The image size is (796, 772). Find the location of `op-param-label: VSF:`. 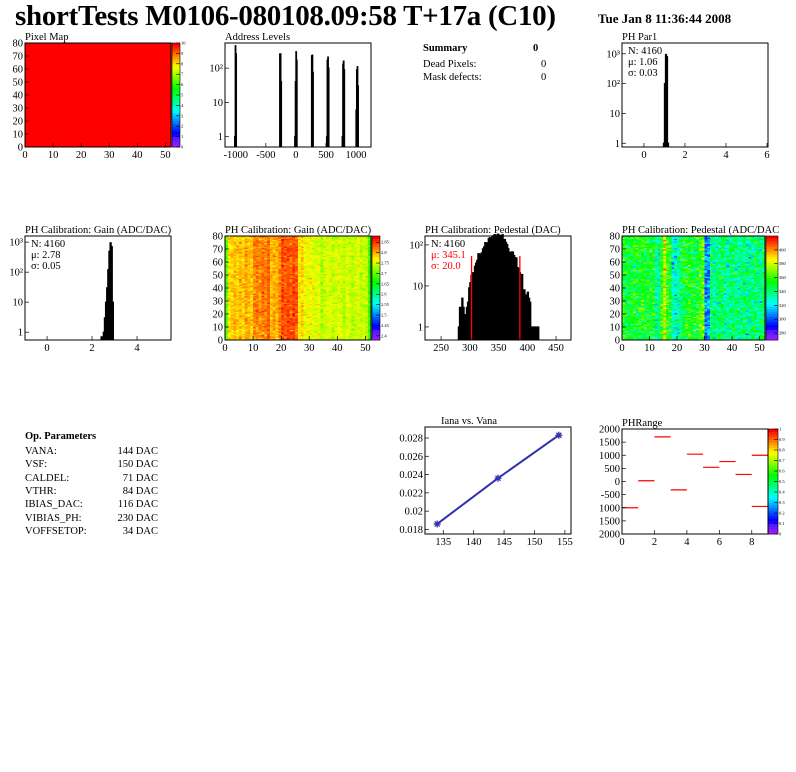

op-param-label: VSF: is located at coordinates (36, 465).